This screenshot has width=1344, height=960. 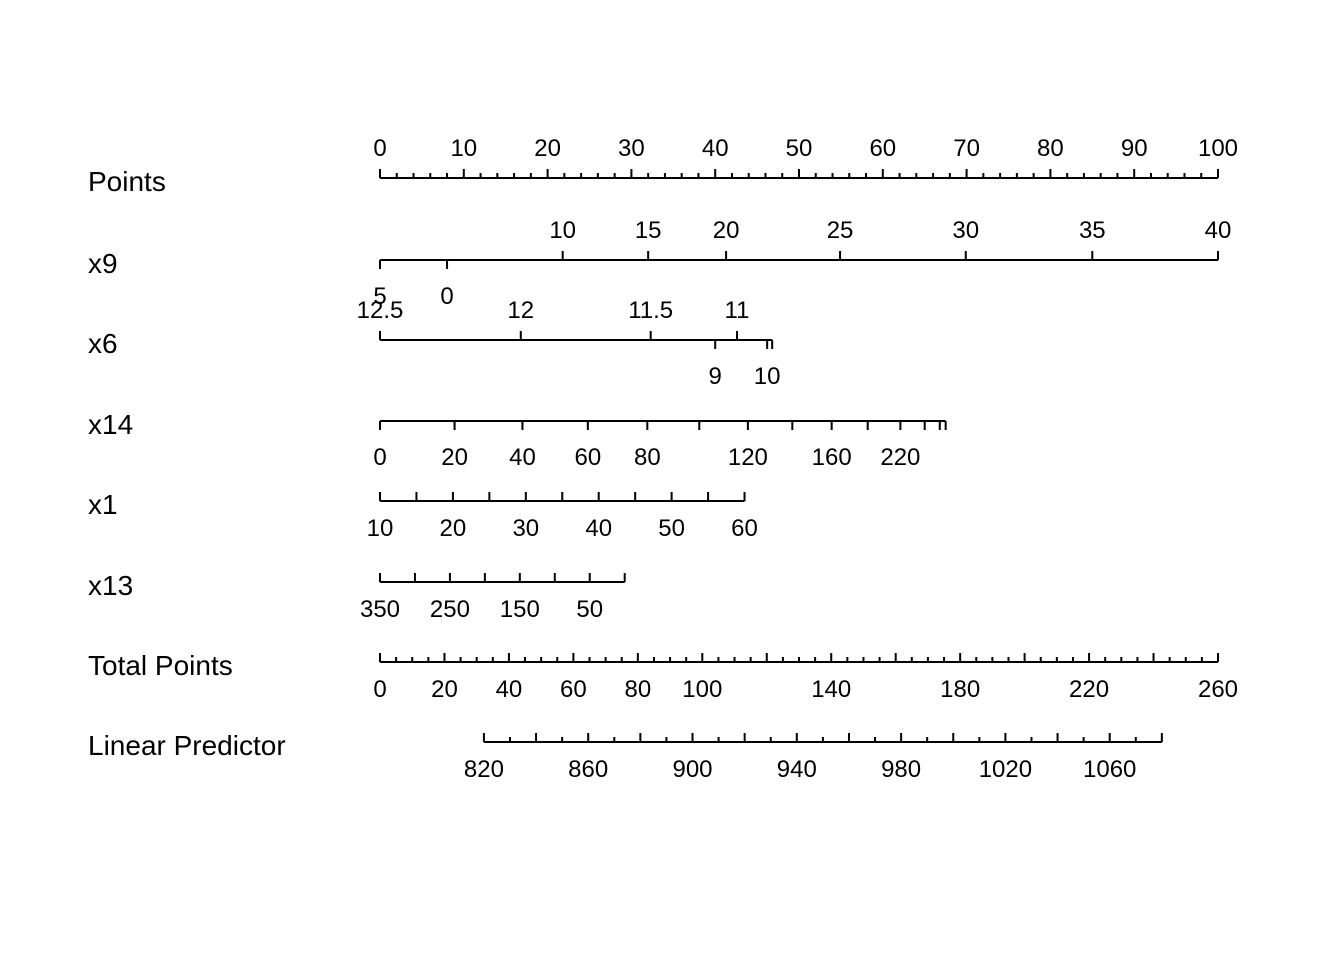 What do you see at coordinates (484, 769) in the screenshot?
I see `tick-label-lp: 820` at bounding box center [484, 769].